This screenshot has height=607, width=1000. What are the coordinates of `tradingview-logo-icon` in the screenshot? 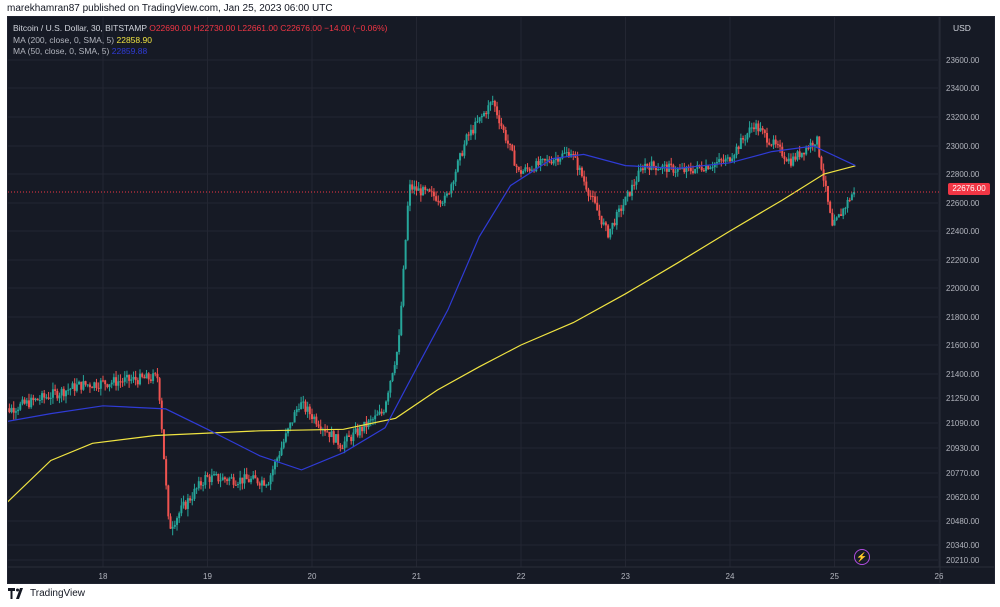 It's located at (15, 593).